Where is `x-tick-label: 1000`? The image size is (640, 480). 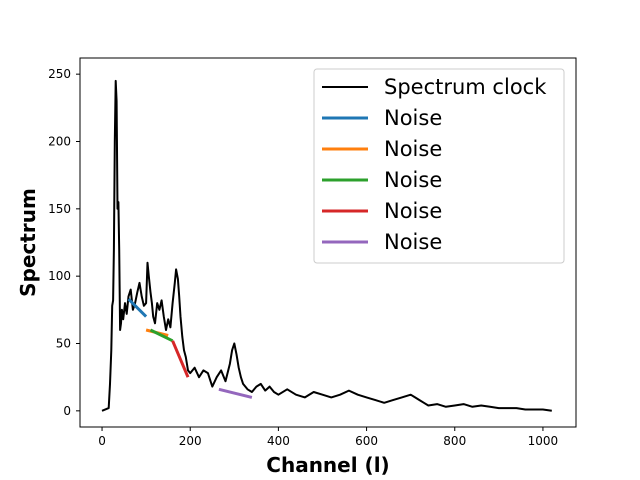
x-tick-label: 1000 is located at coordinates (543, 441).